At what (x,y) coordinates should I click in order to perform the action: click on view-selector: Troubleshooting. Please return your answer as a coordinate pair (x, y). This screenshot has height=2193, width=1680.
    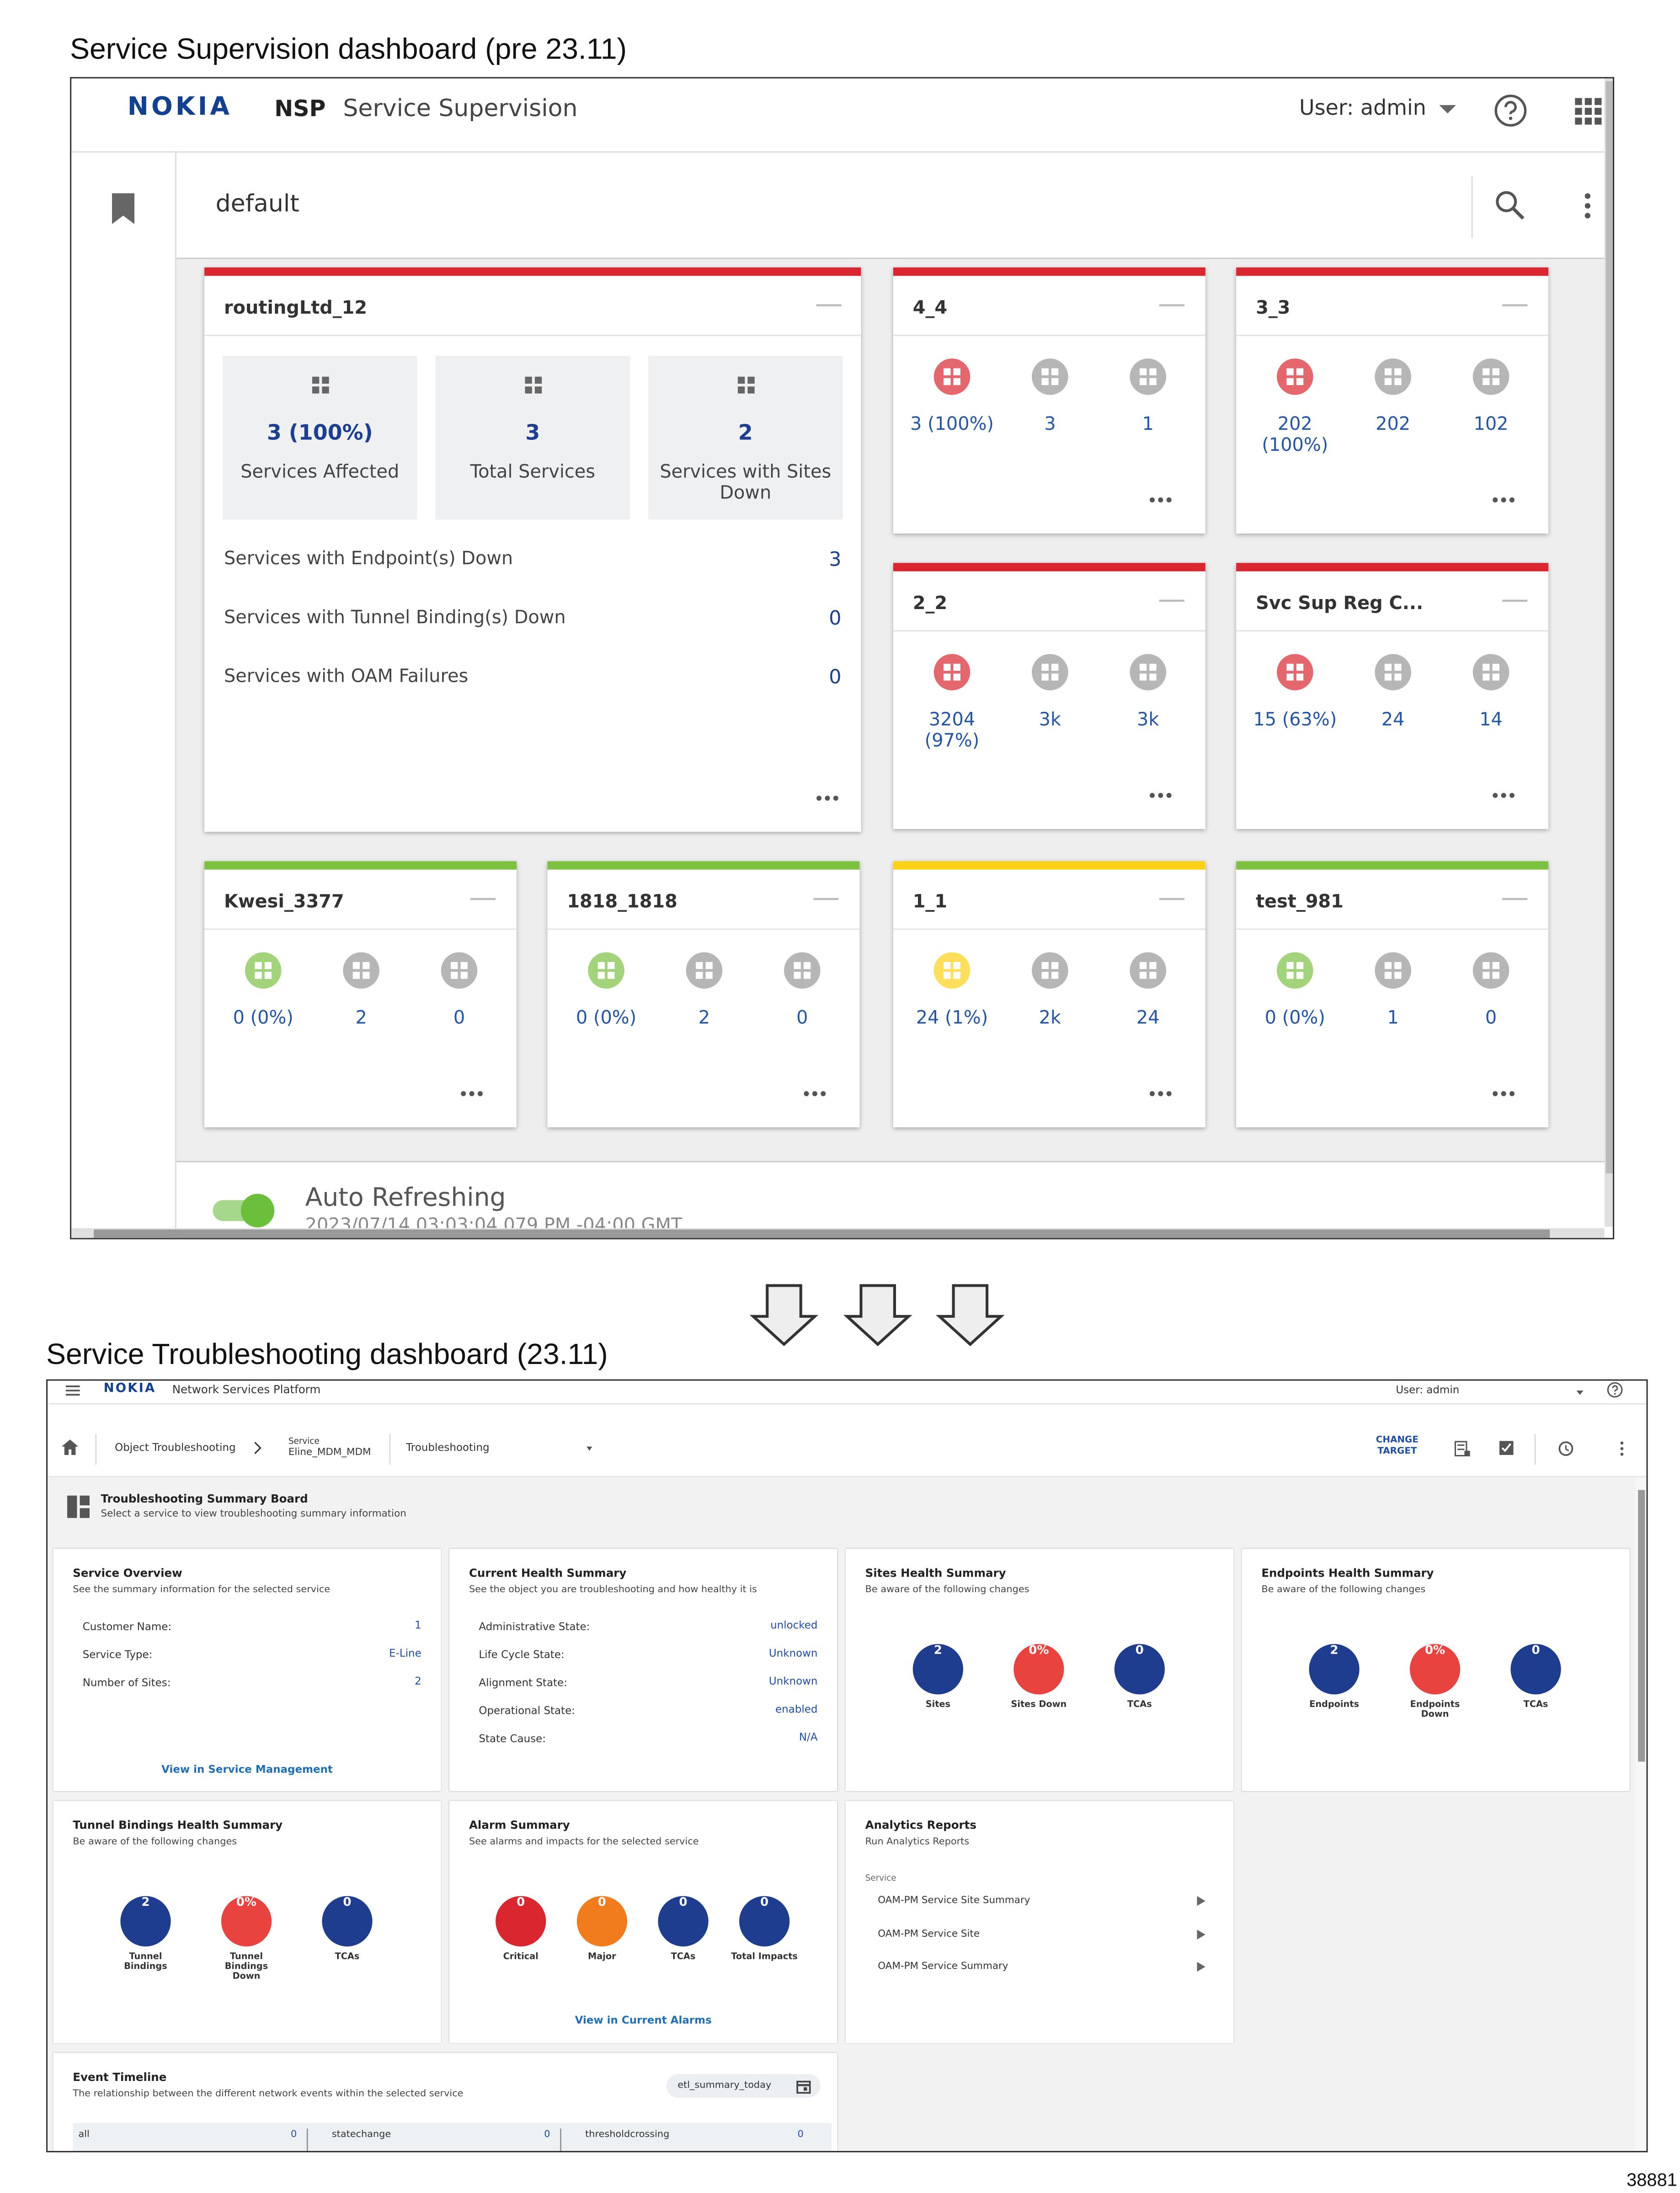
    Looking at the image, I should click on (448, 1447).